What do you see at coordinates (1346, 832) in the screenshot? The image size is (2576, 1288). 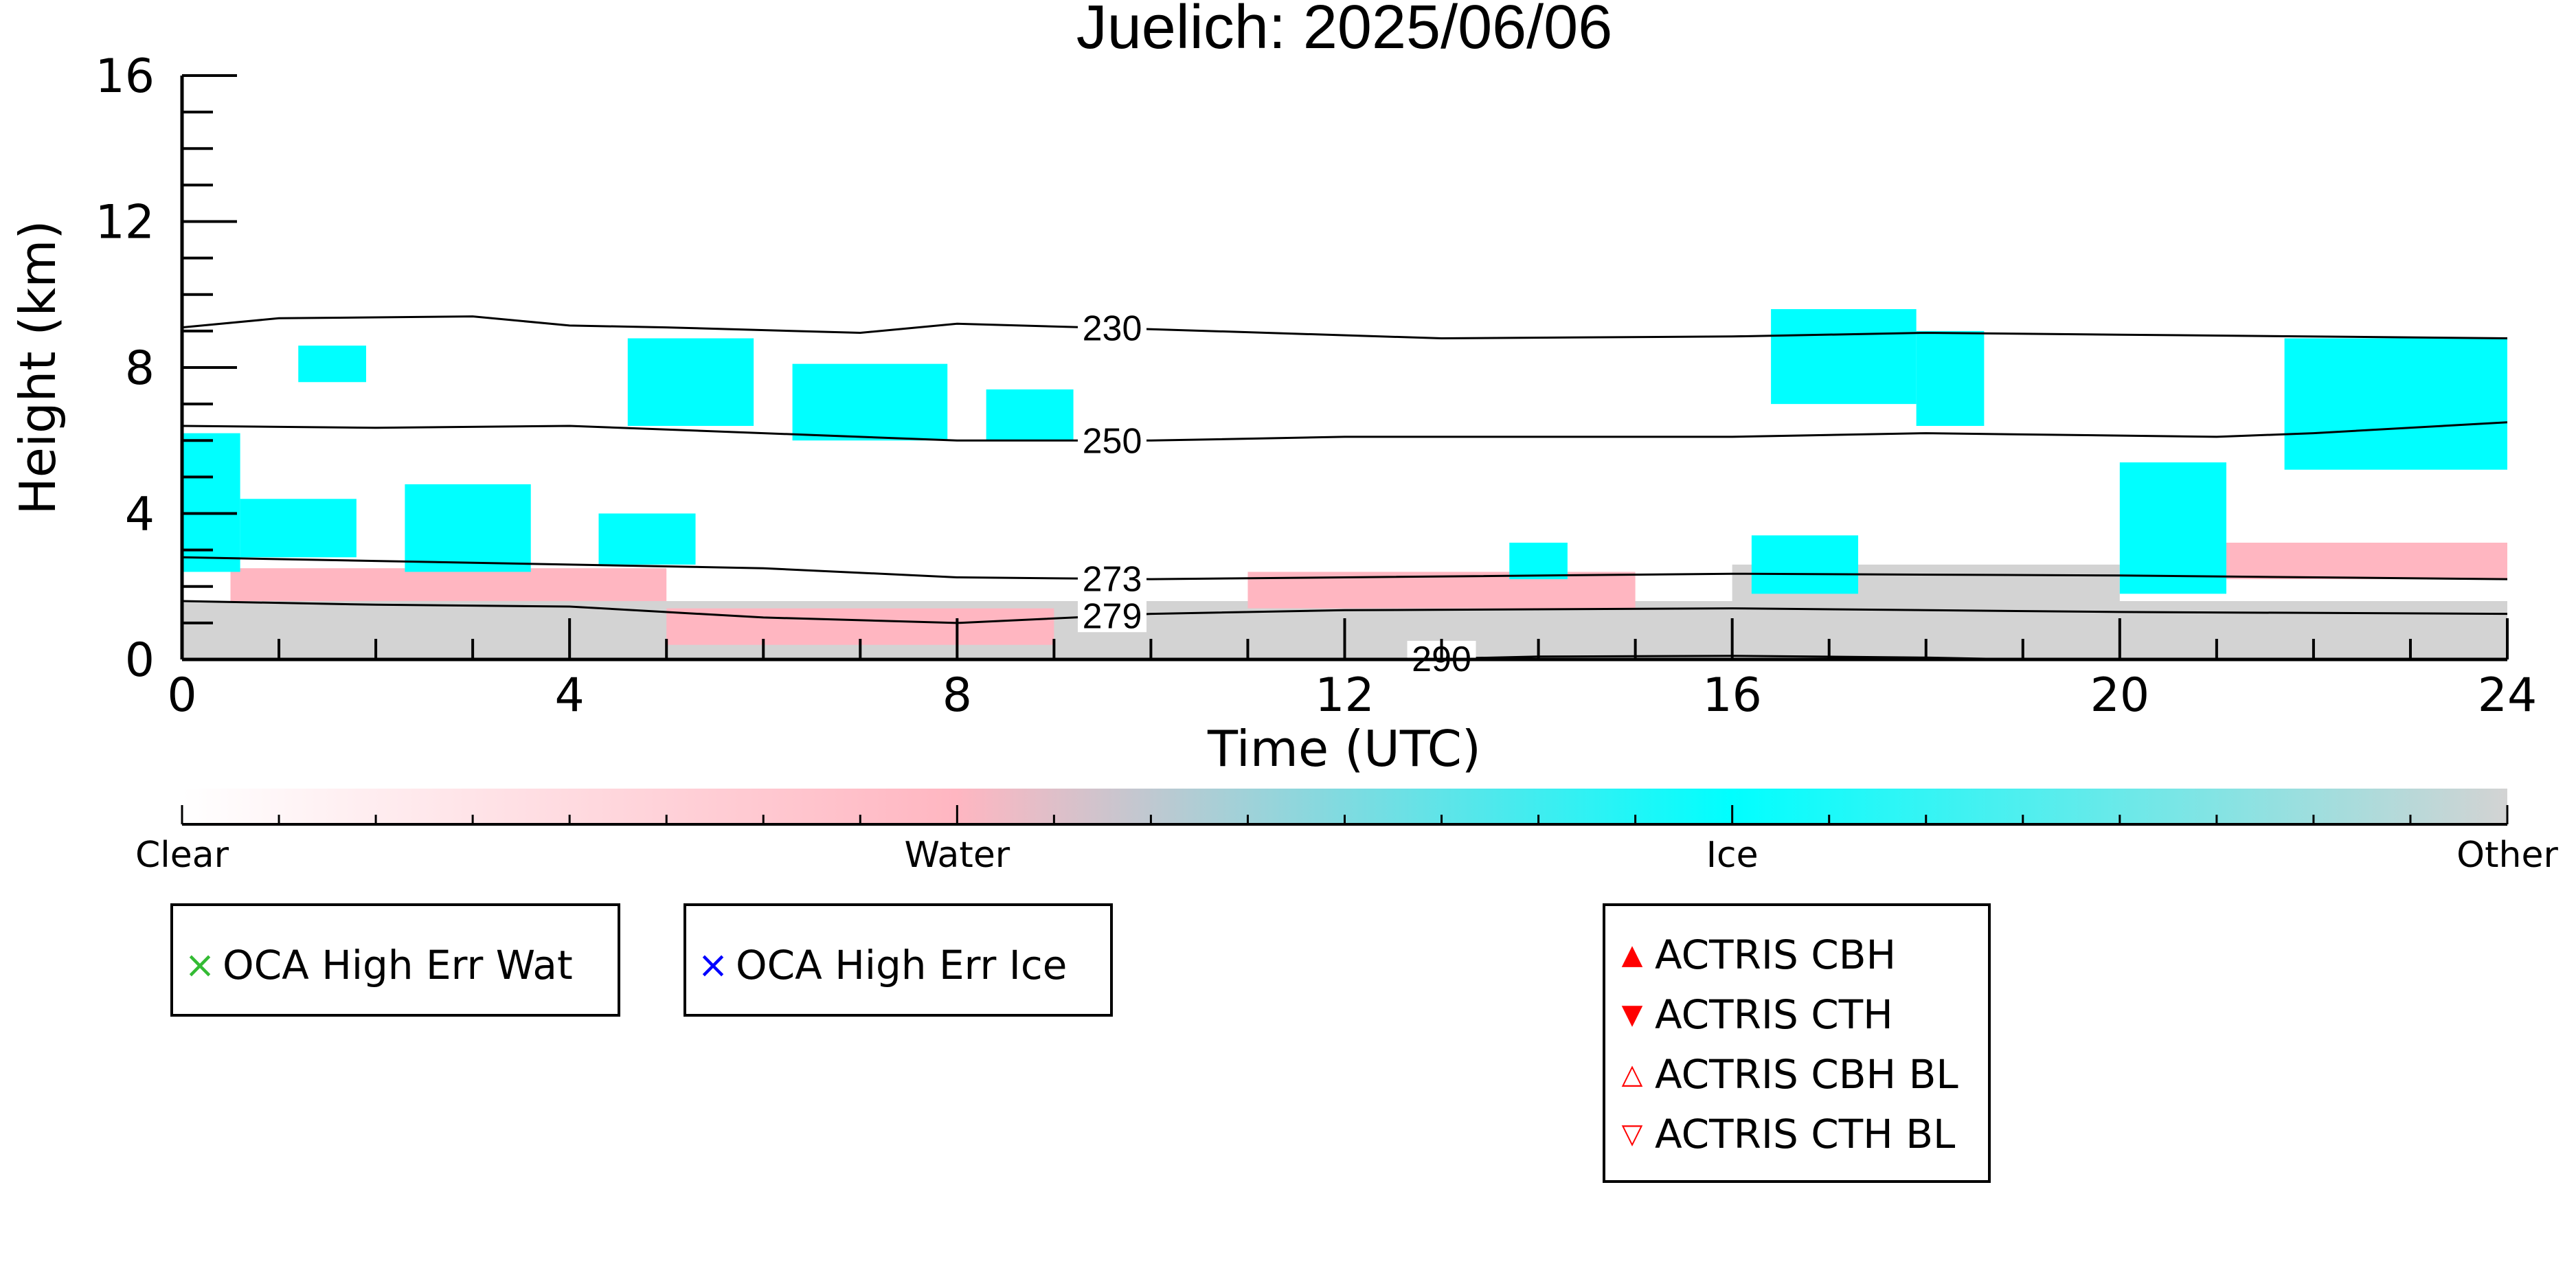 I see `colorbar: Clear Water Ice Other` at bounding box center [1346, 832].